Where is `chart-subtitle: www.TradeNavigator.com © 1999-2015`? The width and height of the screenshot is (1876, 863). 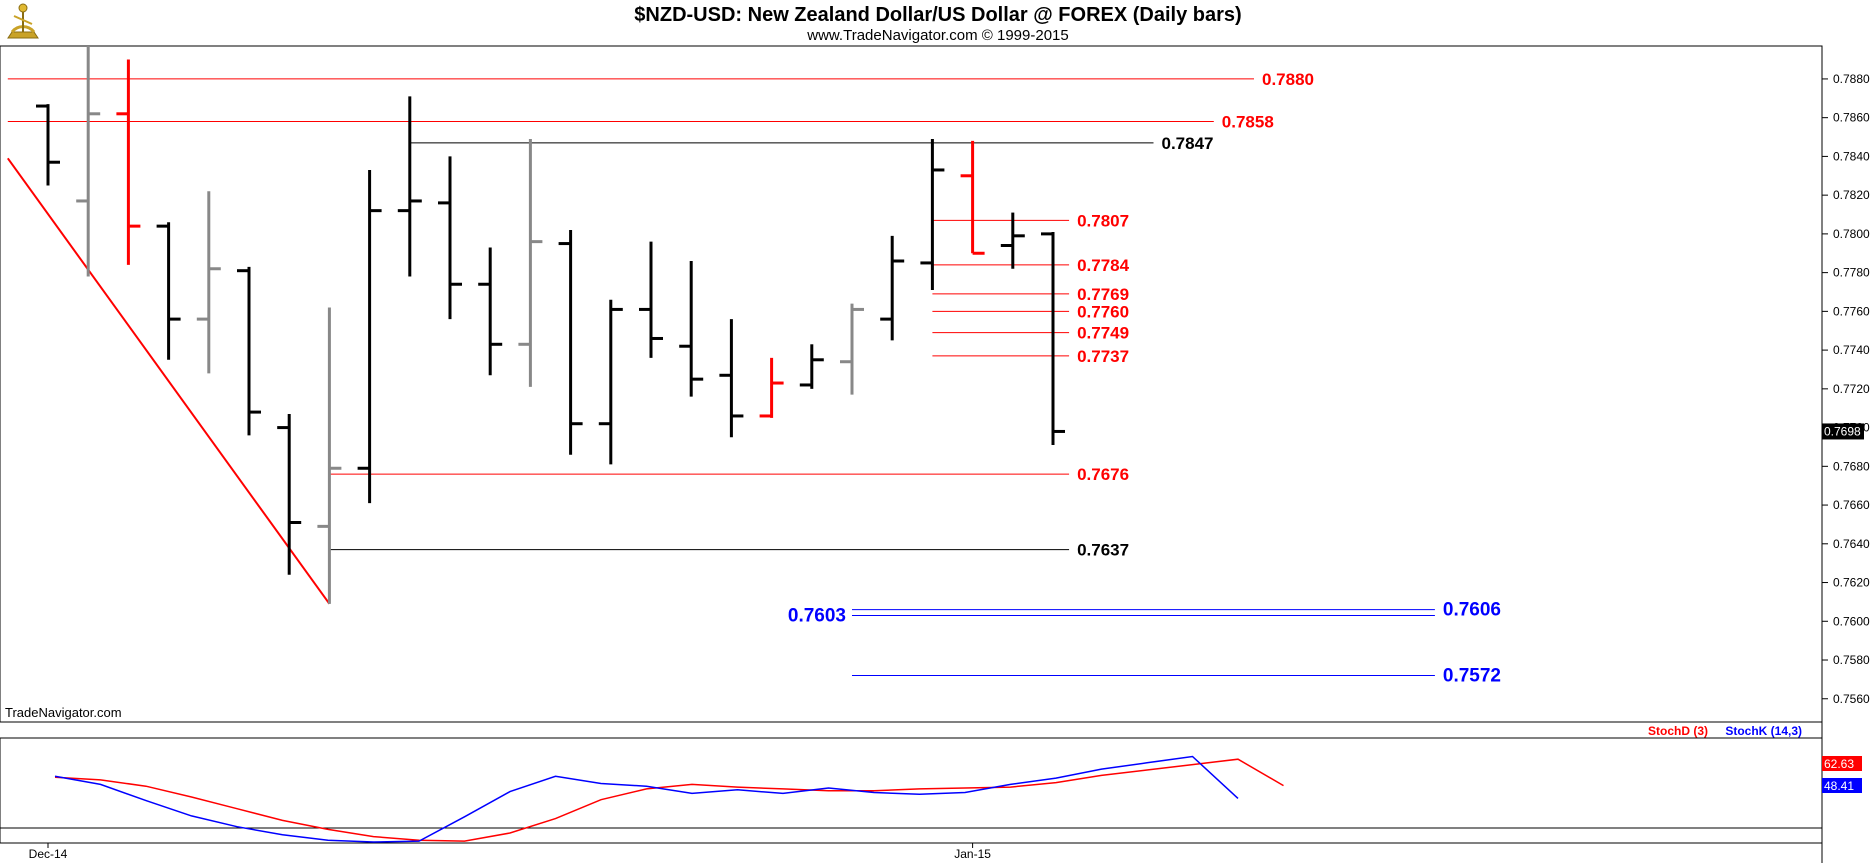 chart-subtitle: www.TradeNavigator.com © 1999-2015 is located at coordinates (937, 35).